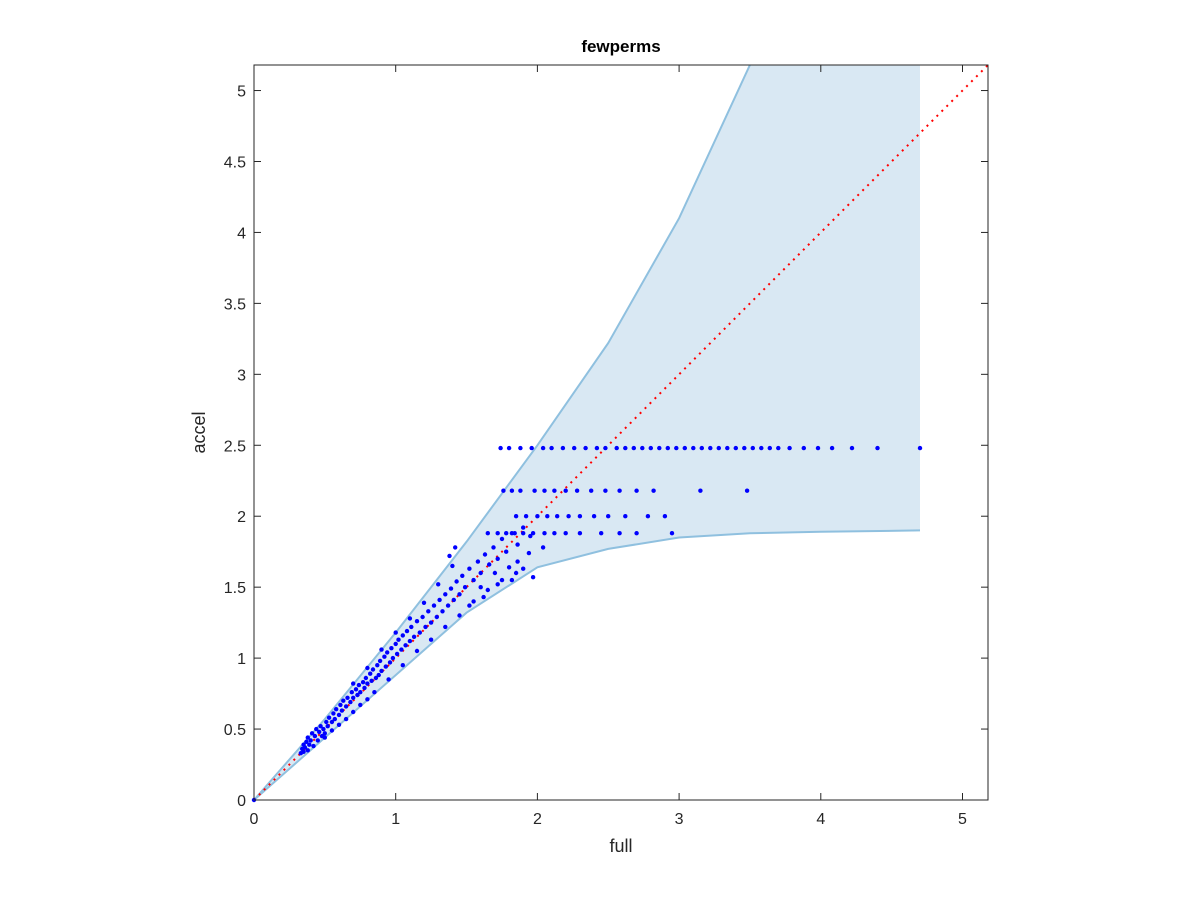  What do you see at coordinates (235, 162) in the screenshot?
I see `y-tick-label: 4.5` at bounding box center [235, 162].